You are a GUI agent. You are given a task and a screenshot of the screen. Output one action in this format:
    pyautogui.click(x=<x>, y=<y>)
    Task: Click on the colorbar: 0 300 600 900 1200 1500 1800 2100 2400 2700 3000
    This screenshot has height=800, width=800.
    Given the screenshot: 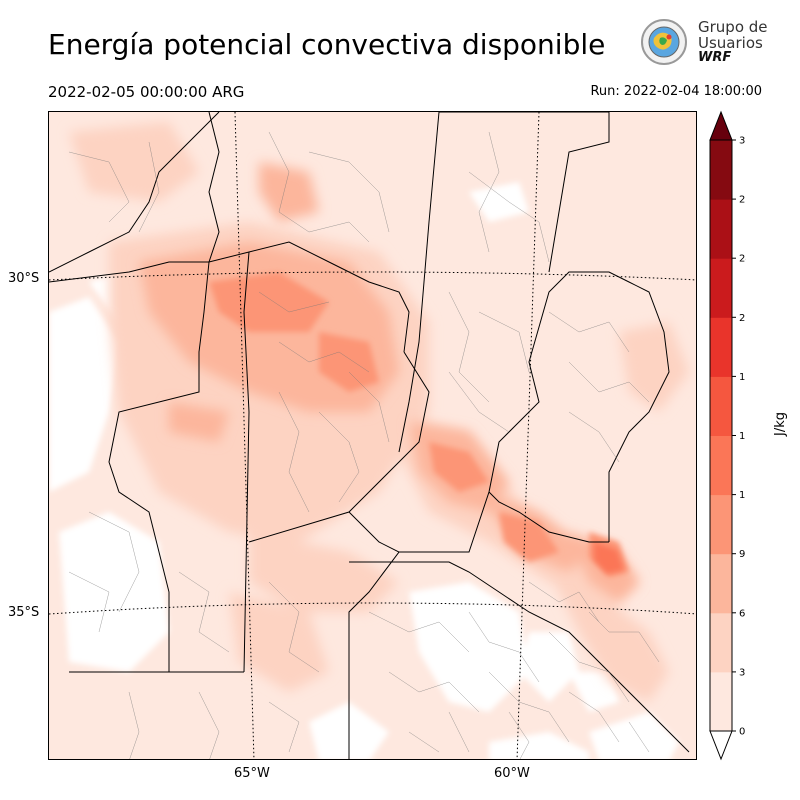 What is the action you would take?
    pyautogui.click(x=727, y=435)
    